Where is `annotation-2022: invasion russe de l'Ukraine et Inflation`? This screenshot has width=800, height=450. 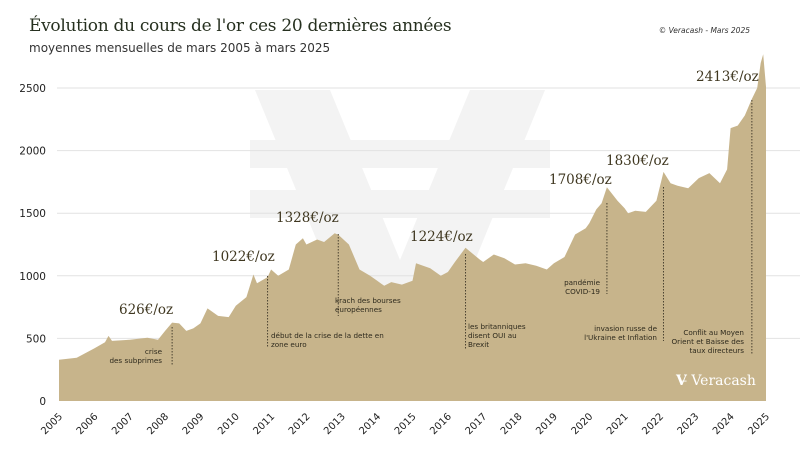
annotation-2022: invasion russe de l'Ukraine et Inflation is located at coordinates (620, 333).